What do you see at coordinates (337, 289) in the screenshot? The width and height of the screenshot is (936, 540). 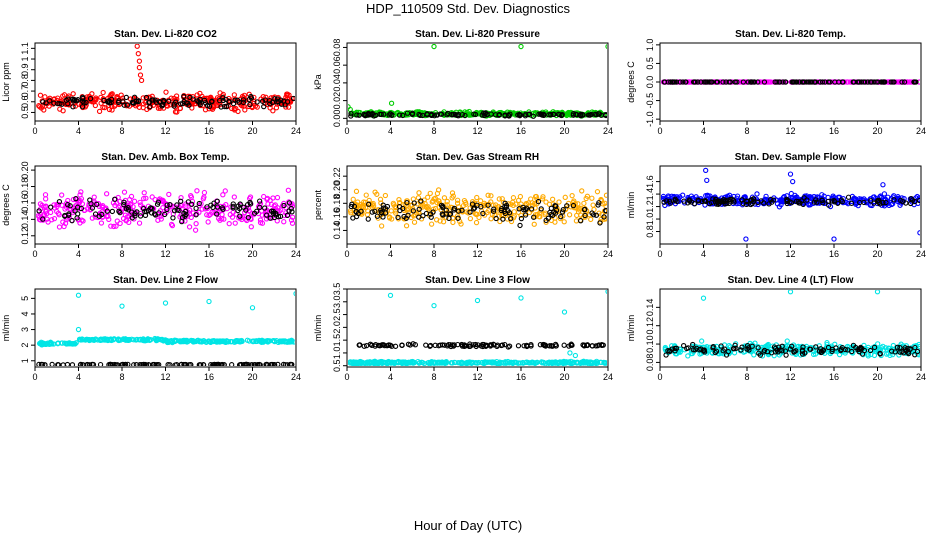 I see `y-tick-label: 3.5` at bounding box center [337, 289].